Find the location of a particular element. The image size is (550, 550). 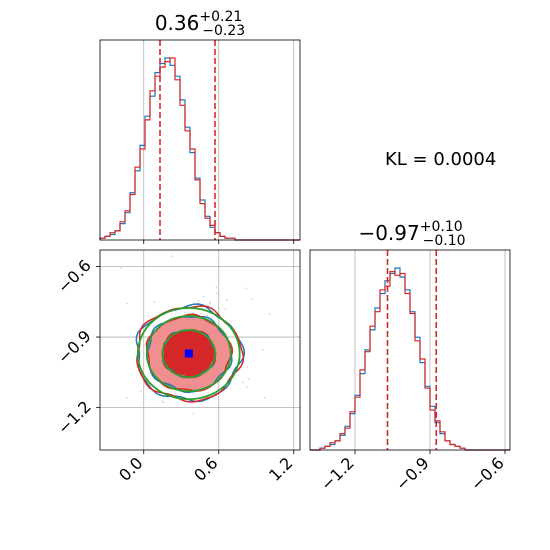

x-tick-label: −0.6 is located at coordinates (487, 473).